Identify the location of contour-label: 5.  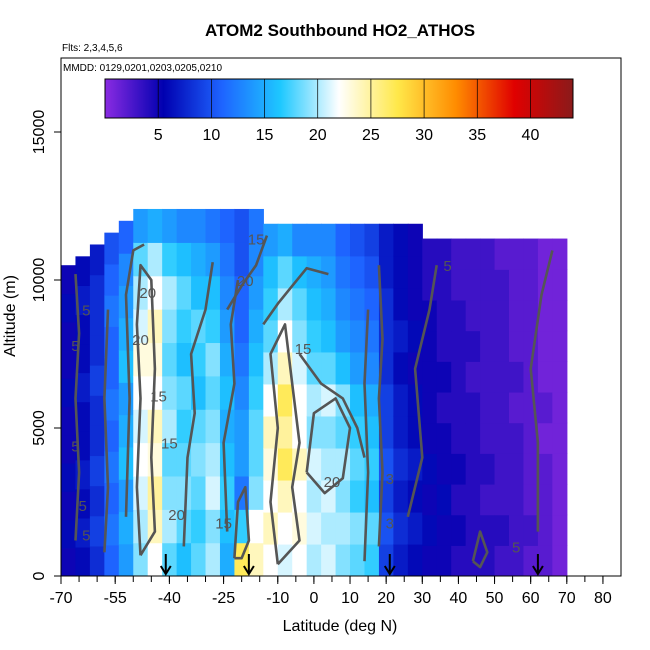
(516, 547).